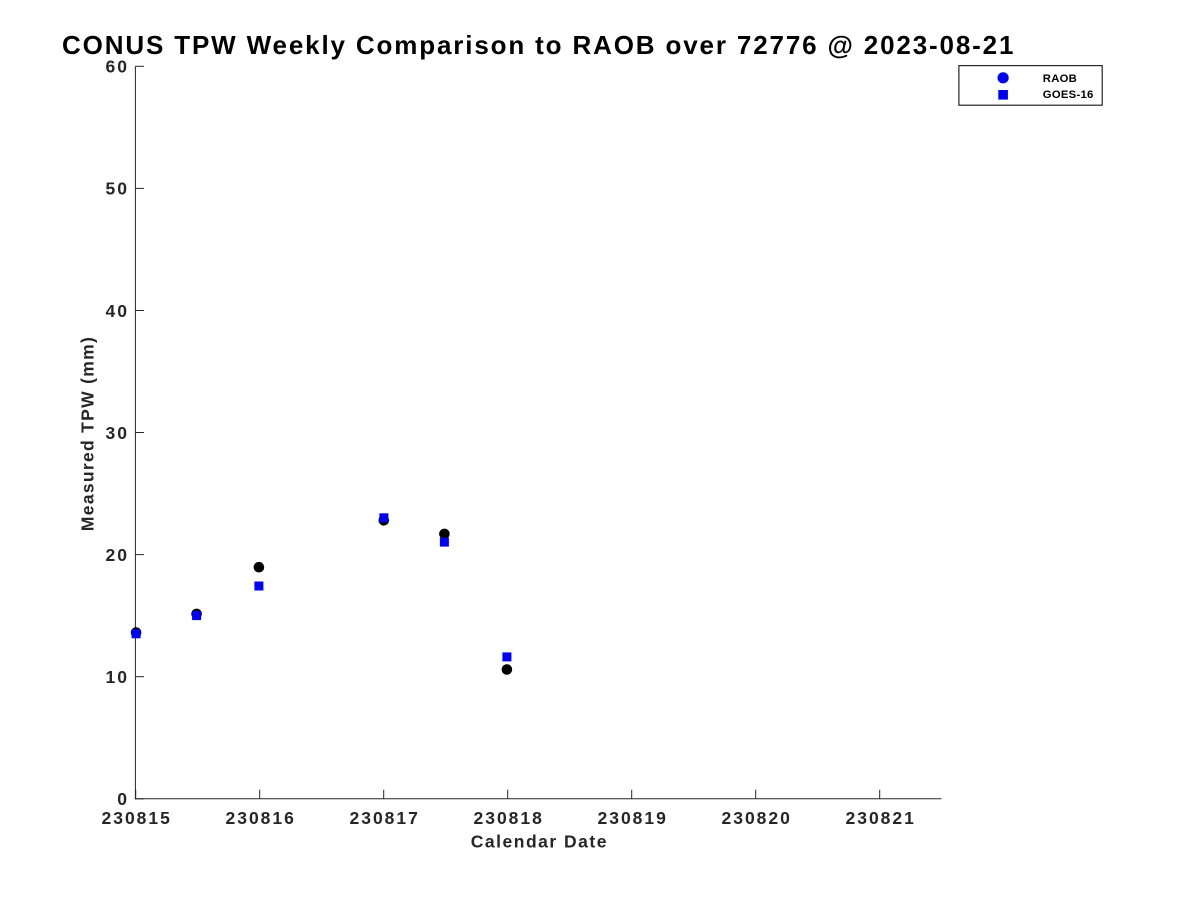 The width and height of the screenshot is (1200, 900). I want to click on svg-text: 40, so click(117, 311).